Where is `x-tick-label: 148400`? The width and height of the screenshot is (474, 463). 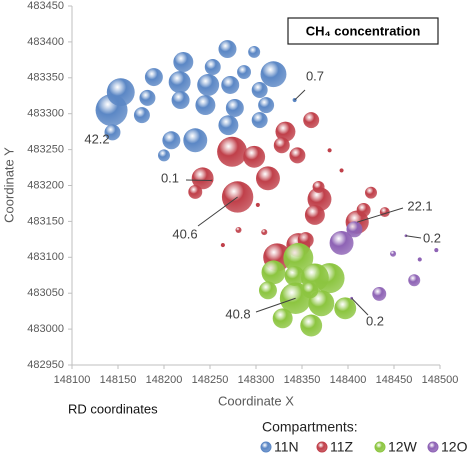 x-tick-label: 148400 is located at coordinates (348, 380).